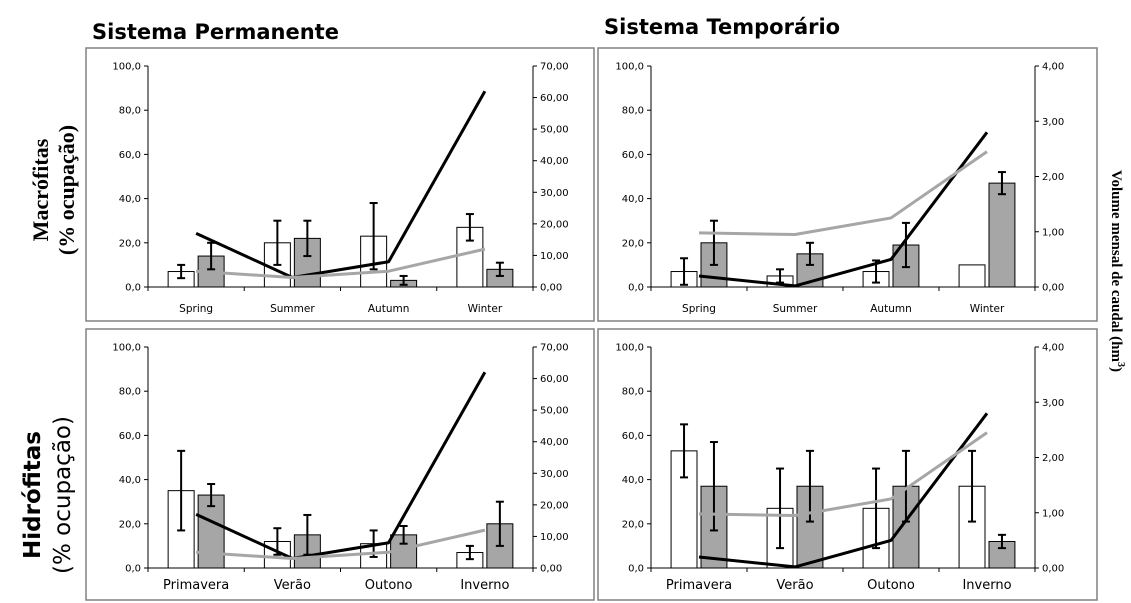 The image size is (1131, 603). What do you see at coordinates (63, 495) in the screenshot?
I see `row-header-hidrofitas-unit: (% ocupação)` at bounding box center [63, 495].